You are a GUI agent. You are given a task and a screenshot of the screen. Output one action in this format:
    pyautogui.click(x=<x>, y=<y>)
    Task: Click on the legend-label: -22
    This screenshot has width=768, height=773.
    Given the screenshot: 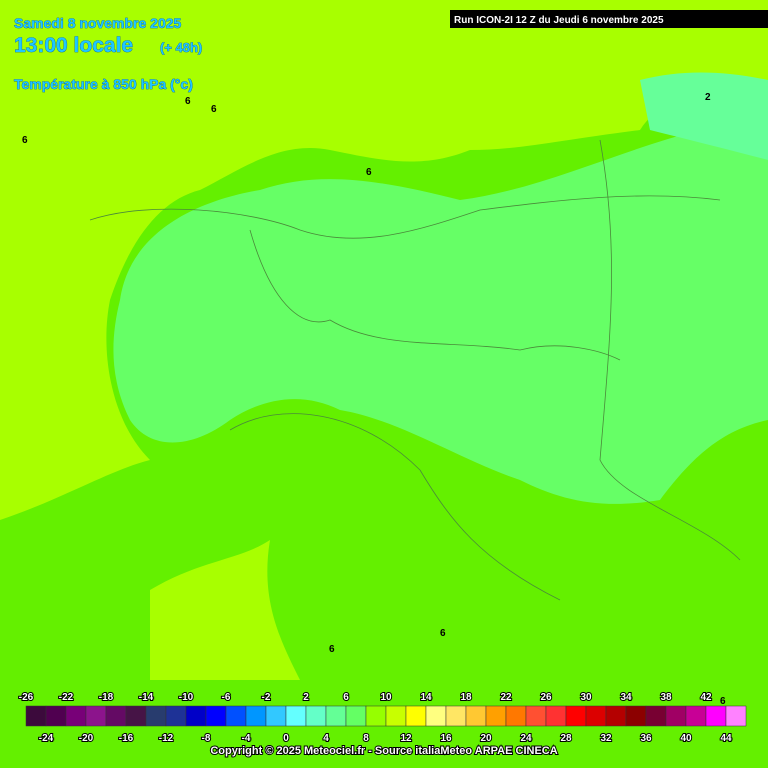 What is the action you would take?
    pyautogui.click(x=66, y=697)
    